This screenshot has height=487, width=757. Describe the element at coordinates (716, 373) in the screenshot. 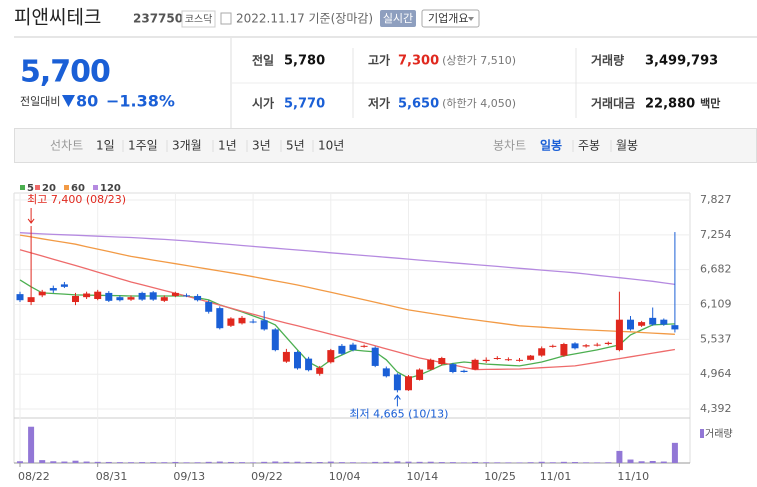

I see `y-tick-label: 4,964` at that location.